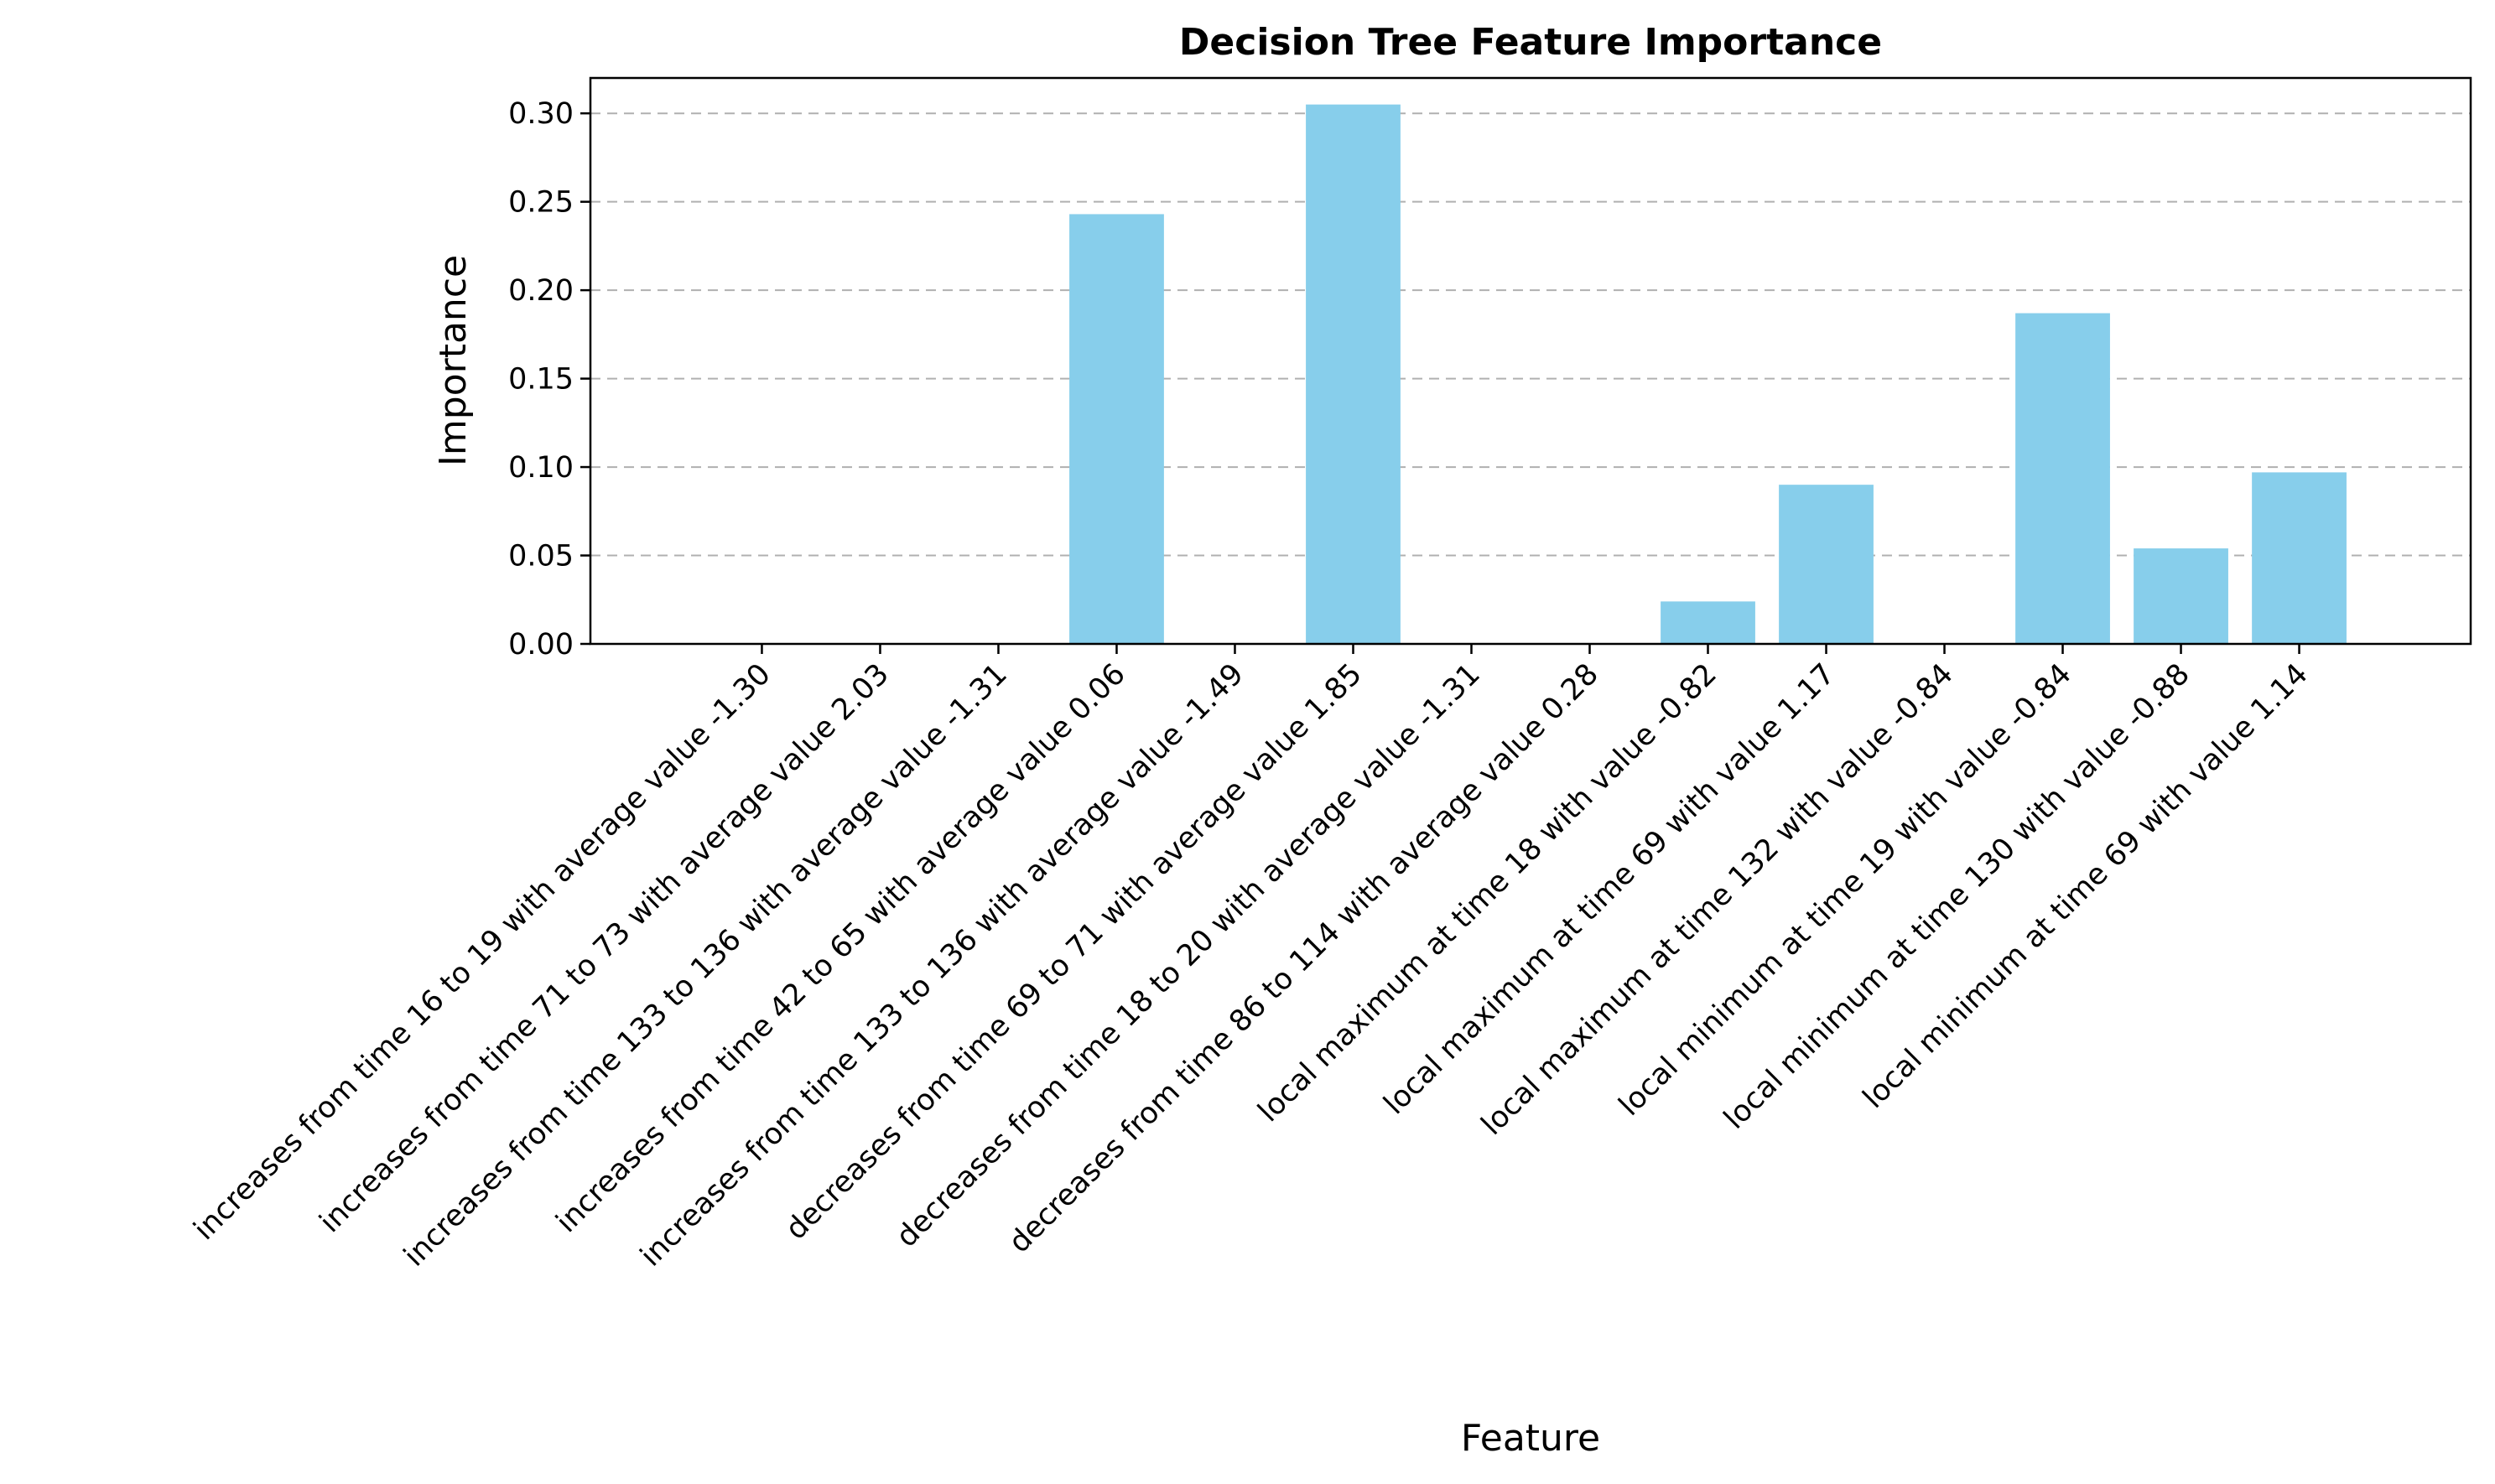 The width and height of the screenshot is (2495, 1484). What do you see at coordinates (541, 203) in the screenshot?
I see `y-tick-label: 0.25` at bounding box center [541, 203].